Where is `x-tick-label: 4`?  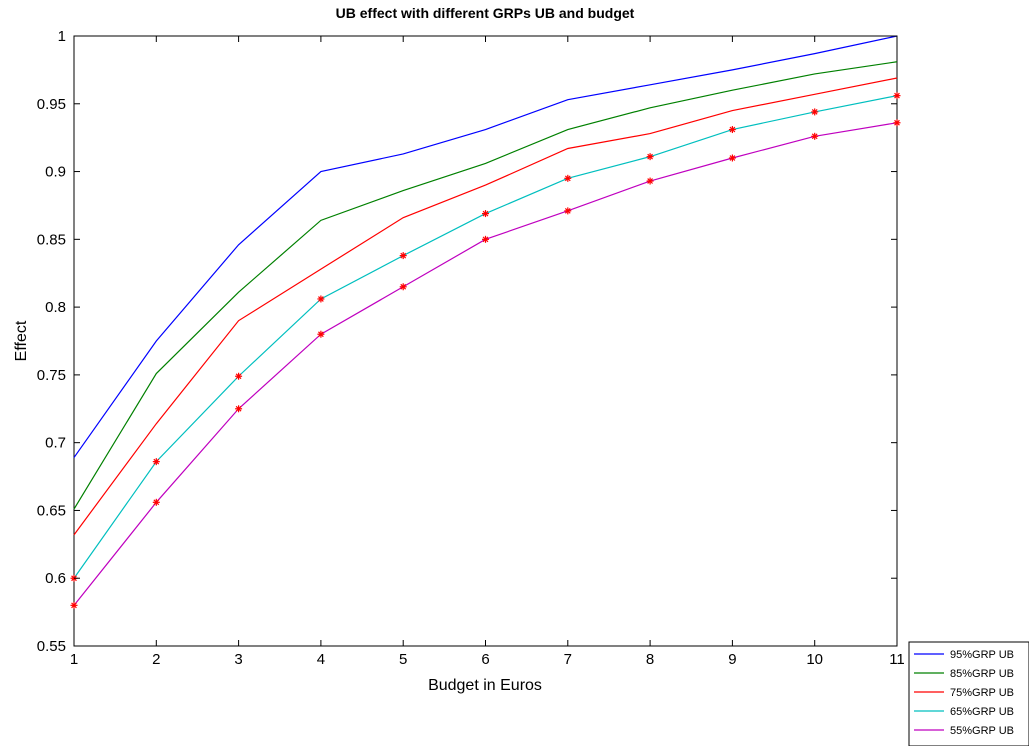
x-tick-label: 4 is located at coordinates (321, 659).